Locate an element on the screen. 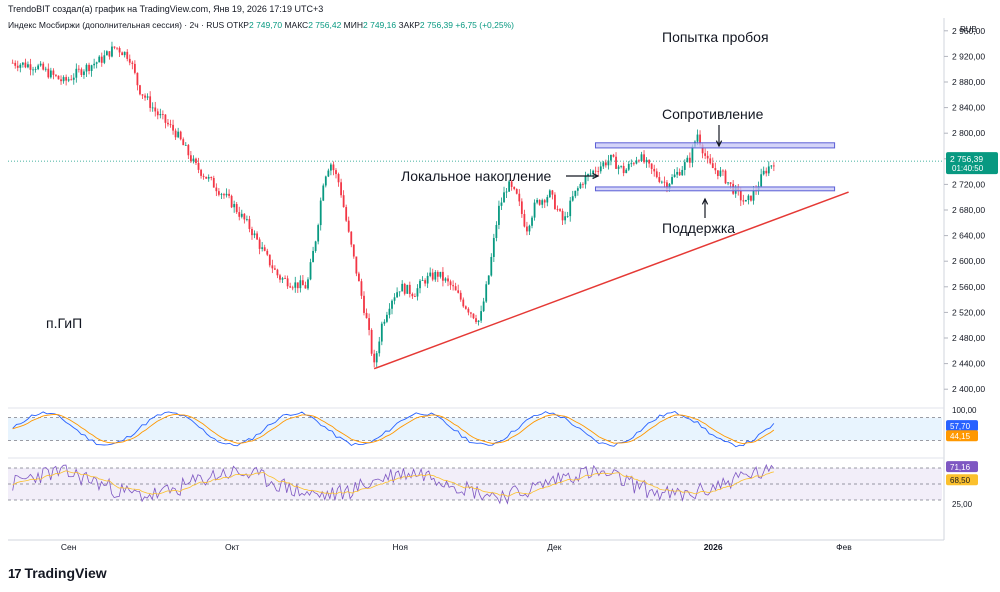 The width and height of the screenshot is (1000, 592). close-value: 2 756,39 is located at coordinates (436, 25).